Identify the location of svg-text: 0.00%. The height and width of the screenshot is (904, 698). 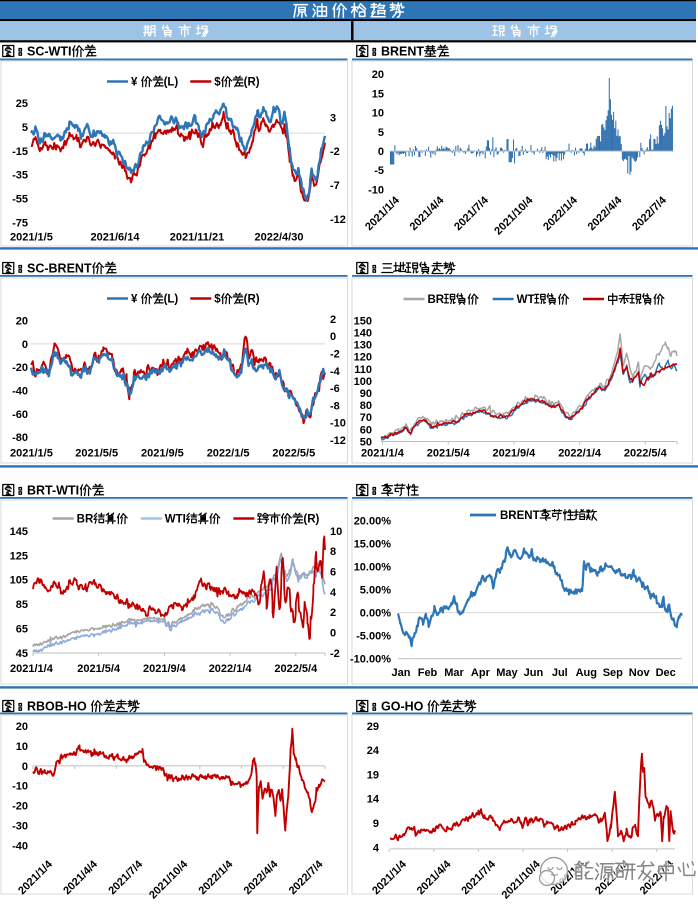
(375, 614).